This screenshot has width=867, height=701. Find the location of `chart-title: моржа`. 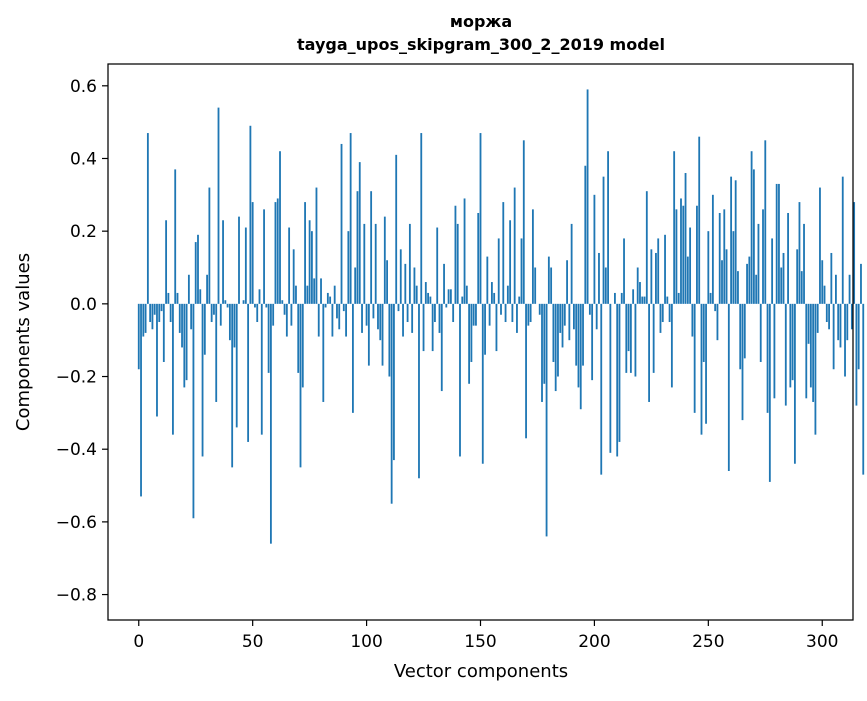

chart-title: моржа is located at coordinates (481, 21).